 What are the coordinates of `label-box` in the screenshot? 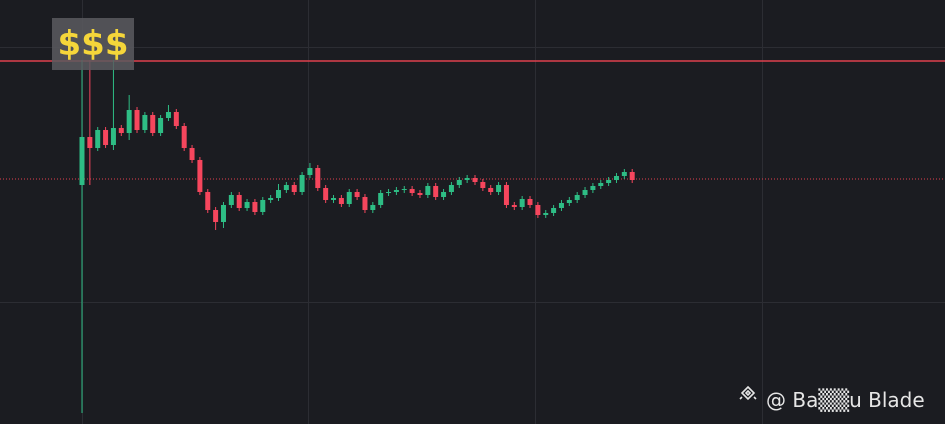 It's located at (93, 44).